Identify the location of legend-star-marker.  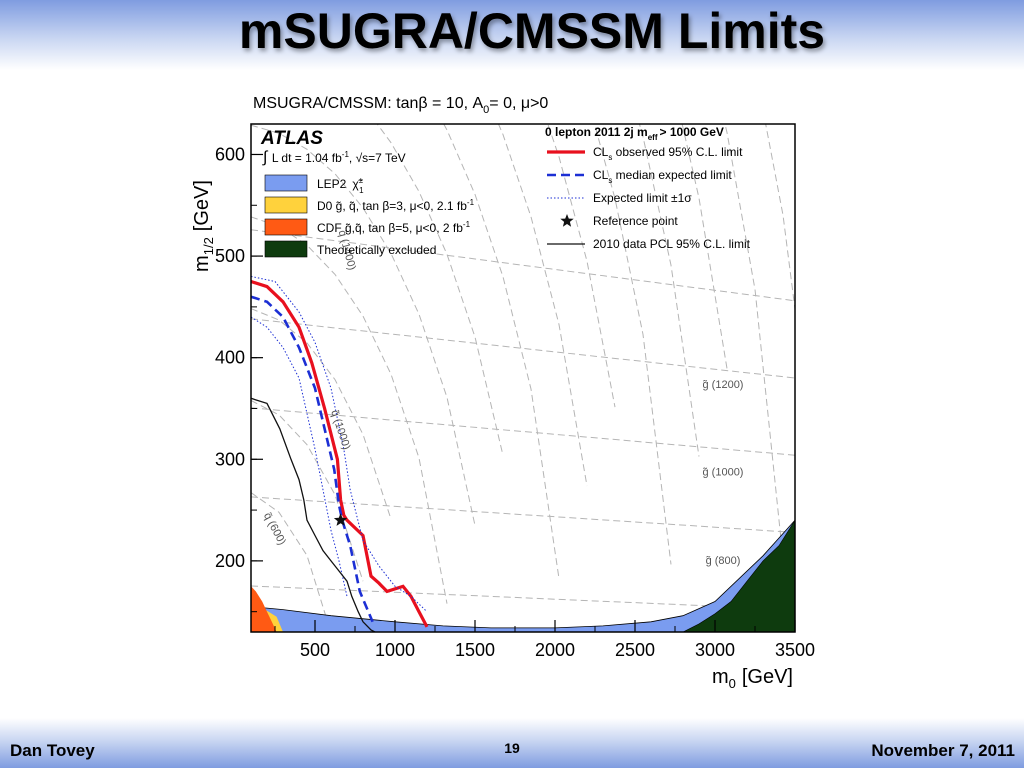
(567, 220).